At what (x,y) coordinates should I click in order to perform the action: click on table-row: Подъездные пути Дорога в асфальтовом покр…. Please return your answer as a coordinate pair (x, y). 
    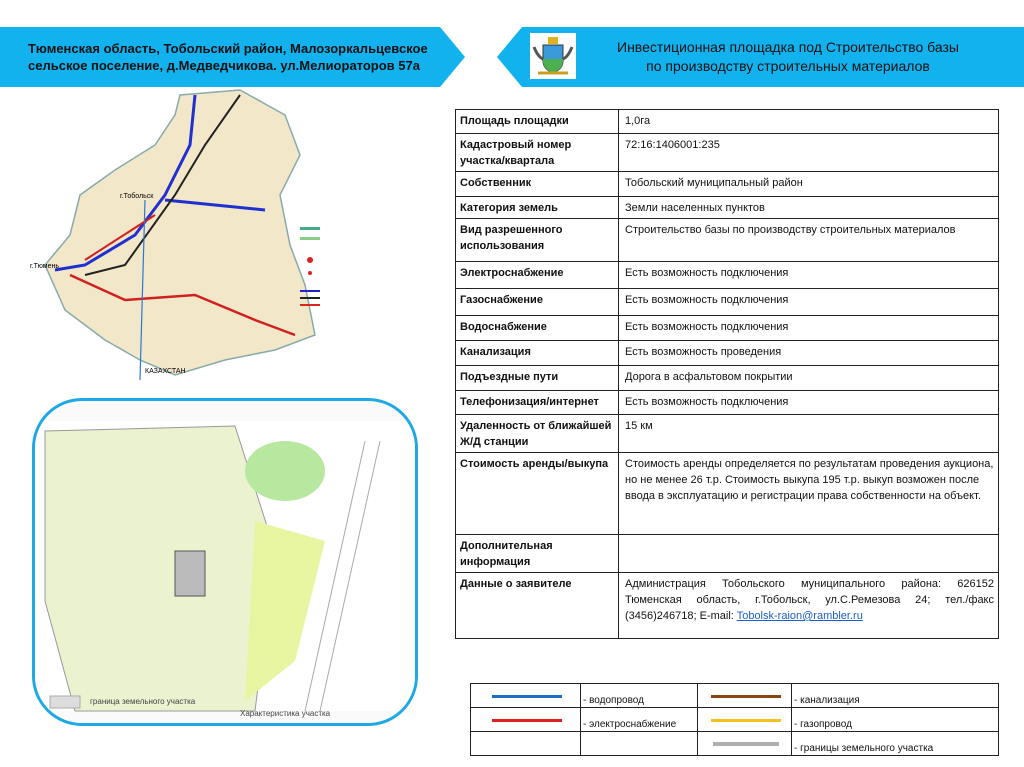
    Looking at the image, I should click on (727, 378).